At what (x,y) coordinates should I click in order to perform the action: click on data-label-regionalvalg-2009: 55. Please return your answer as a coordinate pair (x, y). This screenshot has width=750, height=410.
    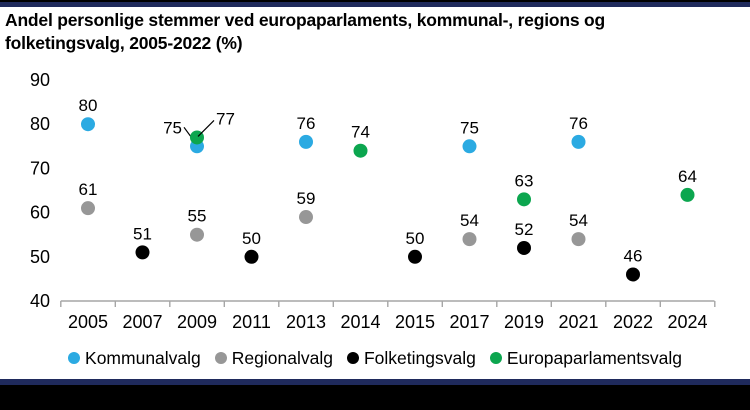
    Looking at the image, I should click on (197, 216).